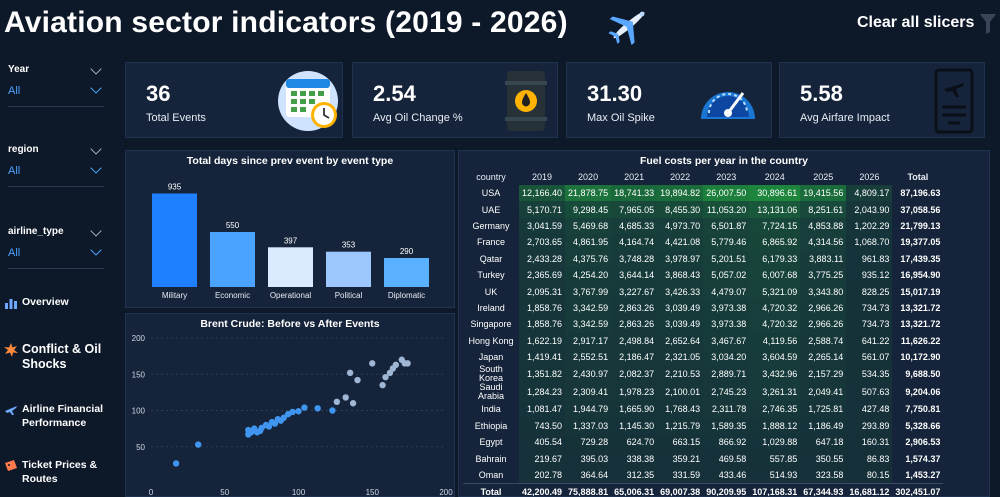 The image size is (1000, 497). Describe the element at coordinates (726, 226) in the screenshot. I see `value-cell: 6,501.87` at that location.